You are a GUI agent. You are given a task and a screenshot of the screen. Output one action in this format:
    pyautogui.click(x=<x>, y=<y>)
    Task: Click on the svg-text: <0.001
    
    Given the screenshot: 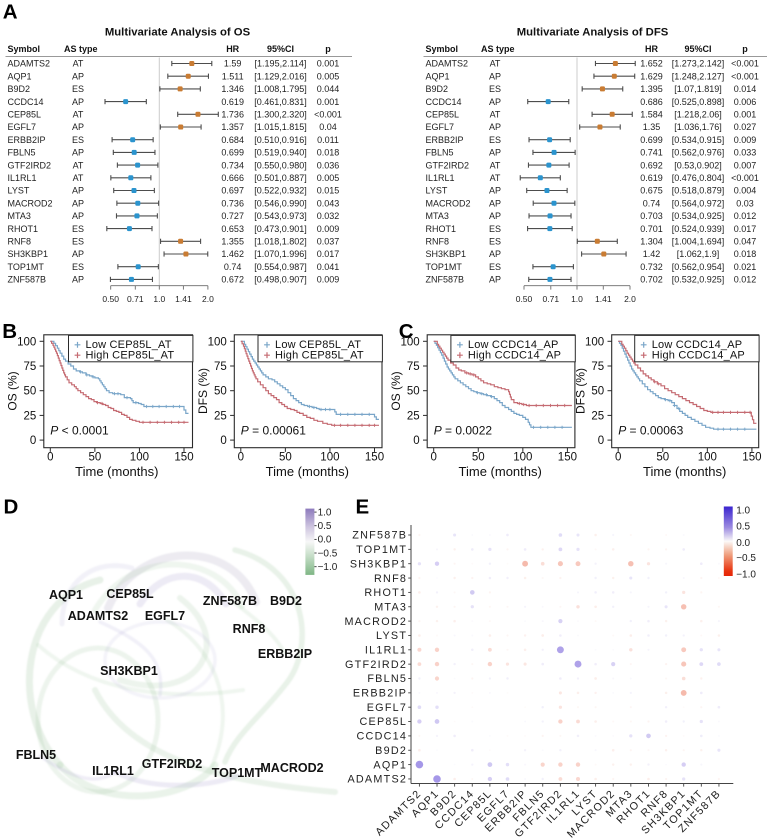 What is the action you would take?
    pyautogui.click(x=745, y=64)
    